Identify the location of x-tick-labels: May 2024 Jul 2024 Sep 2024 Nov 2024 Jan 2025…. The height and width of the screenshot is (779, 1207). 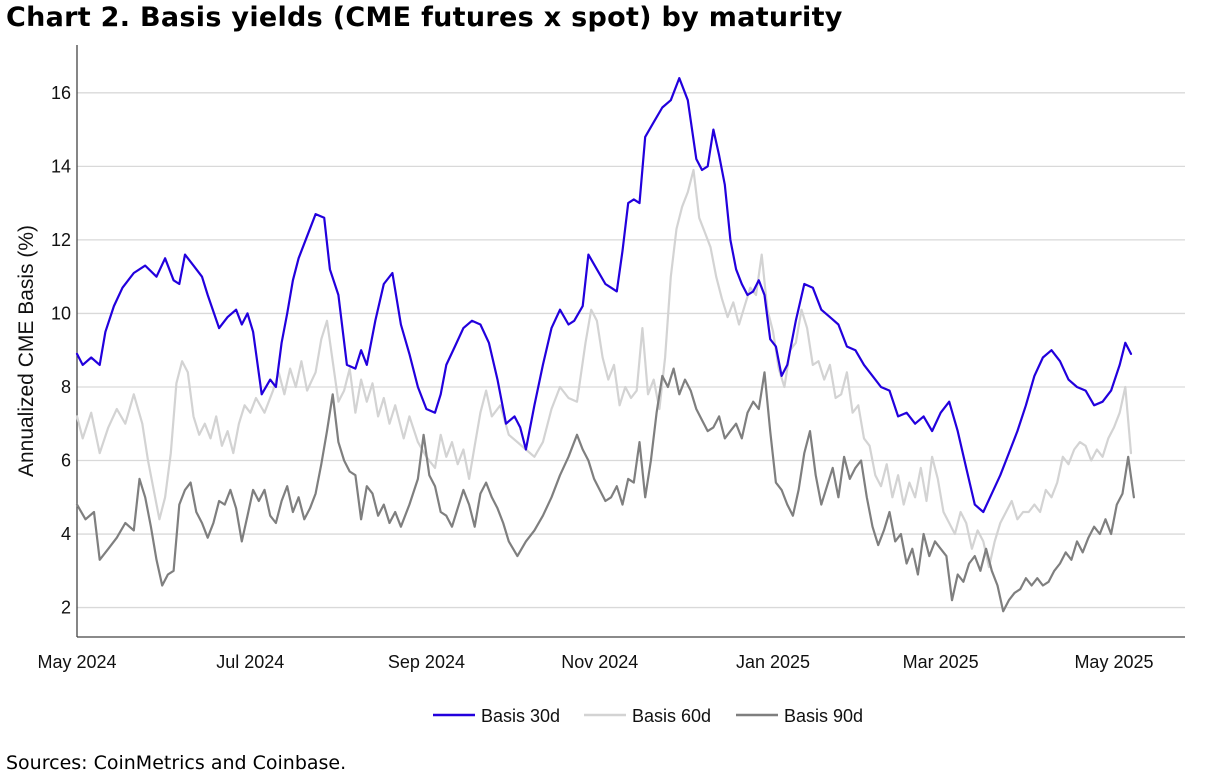
(595, 662).